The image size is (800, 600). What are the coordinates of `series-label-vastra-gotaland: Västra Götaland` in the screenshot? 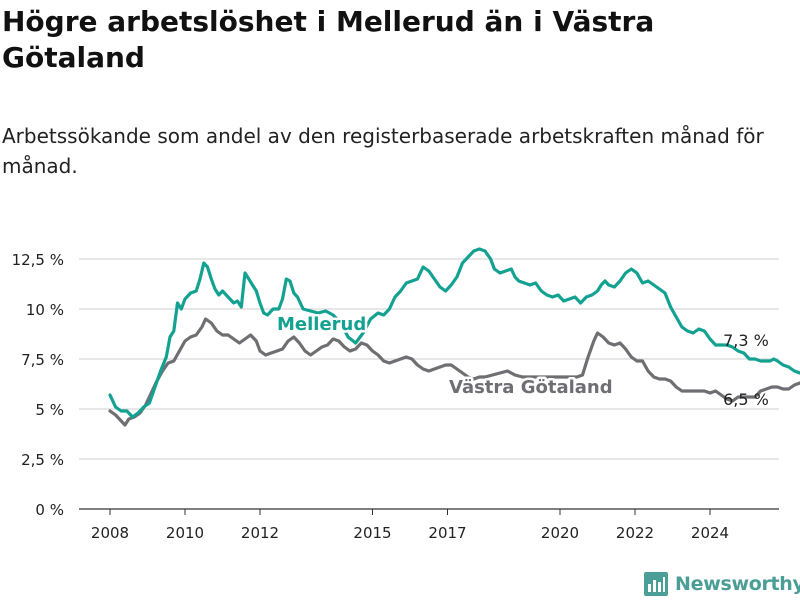 It's located at (531, 387).